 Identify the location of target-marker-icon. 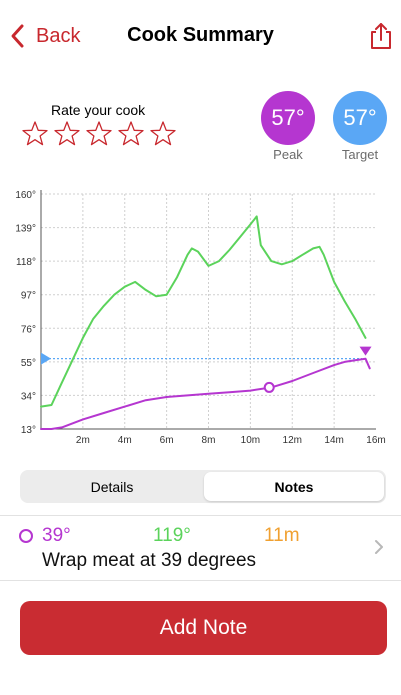
(46, 358).